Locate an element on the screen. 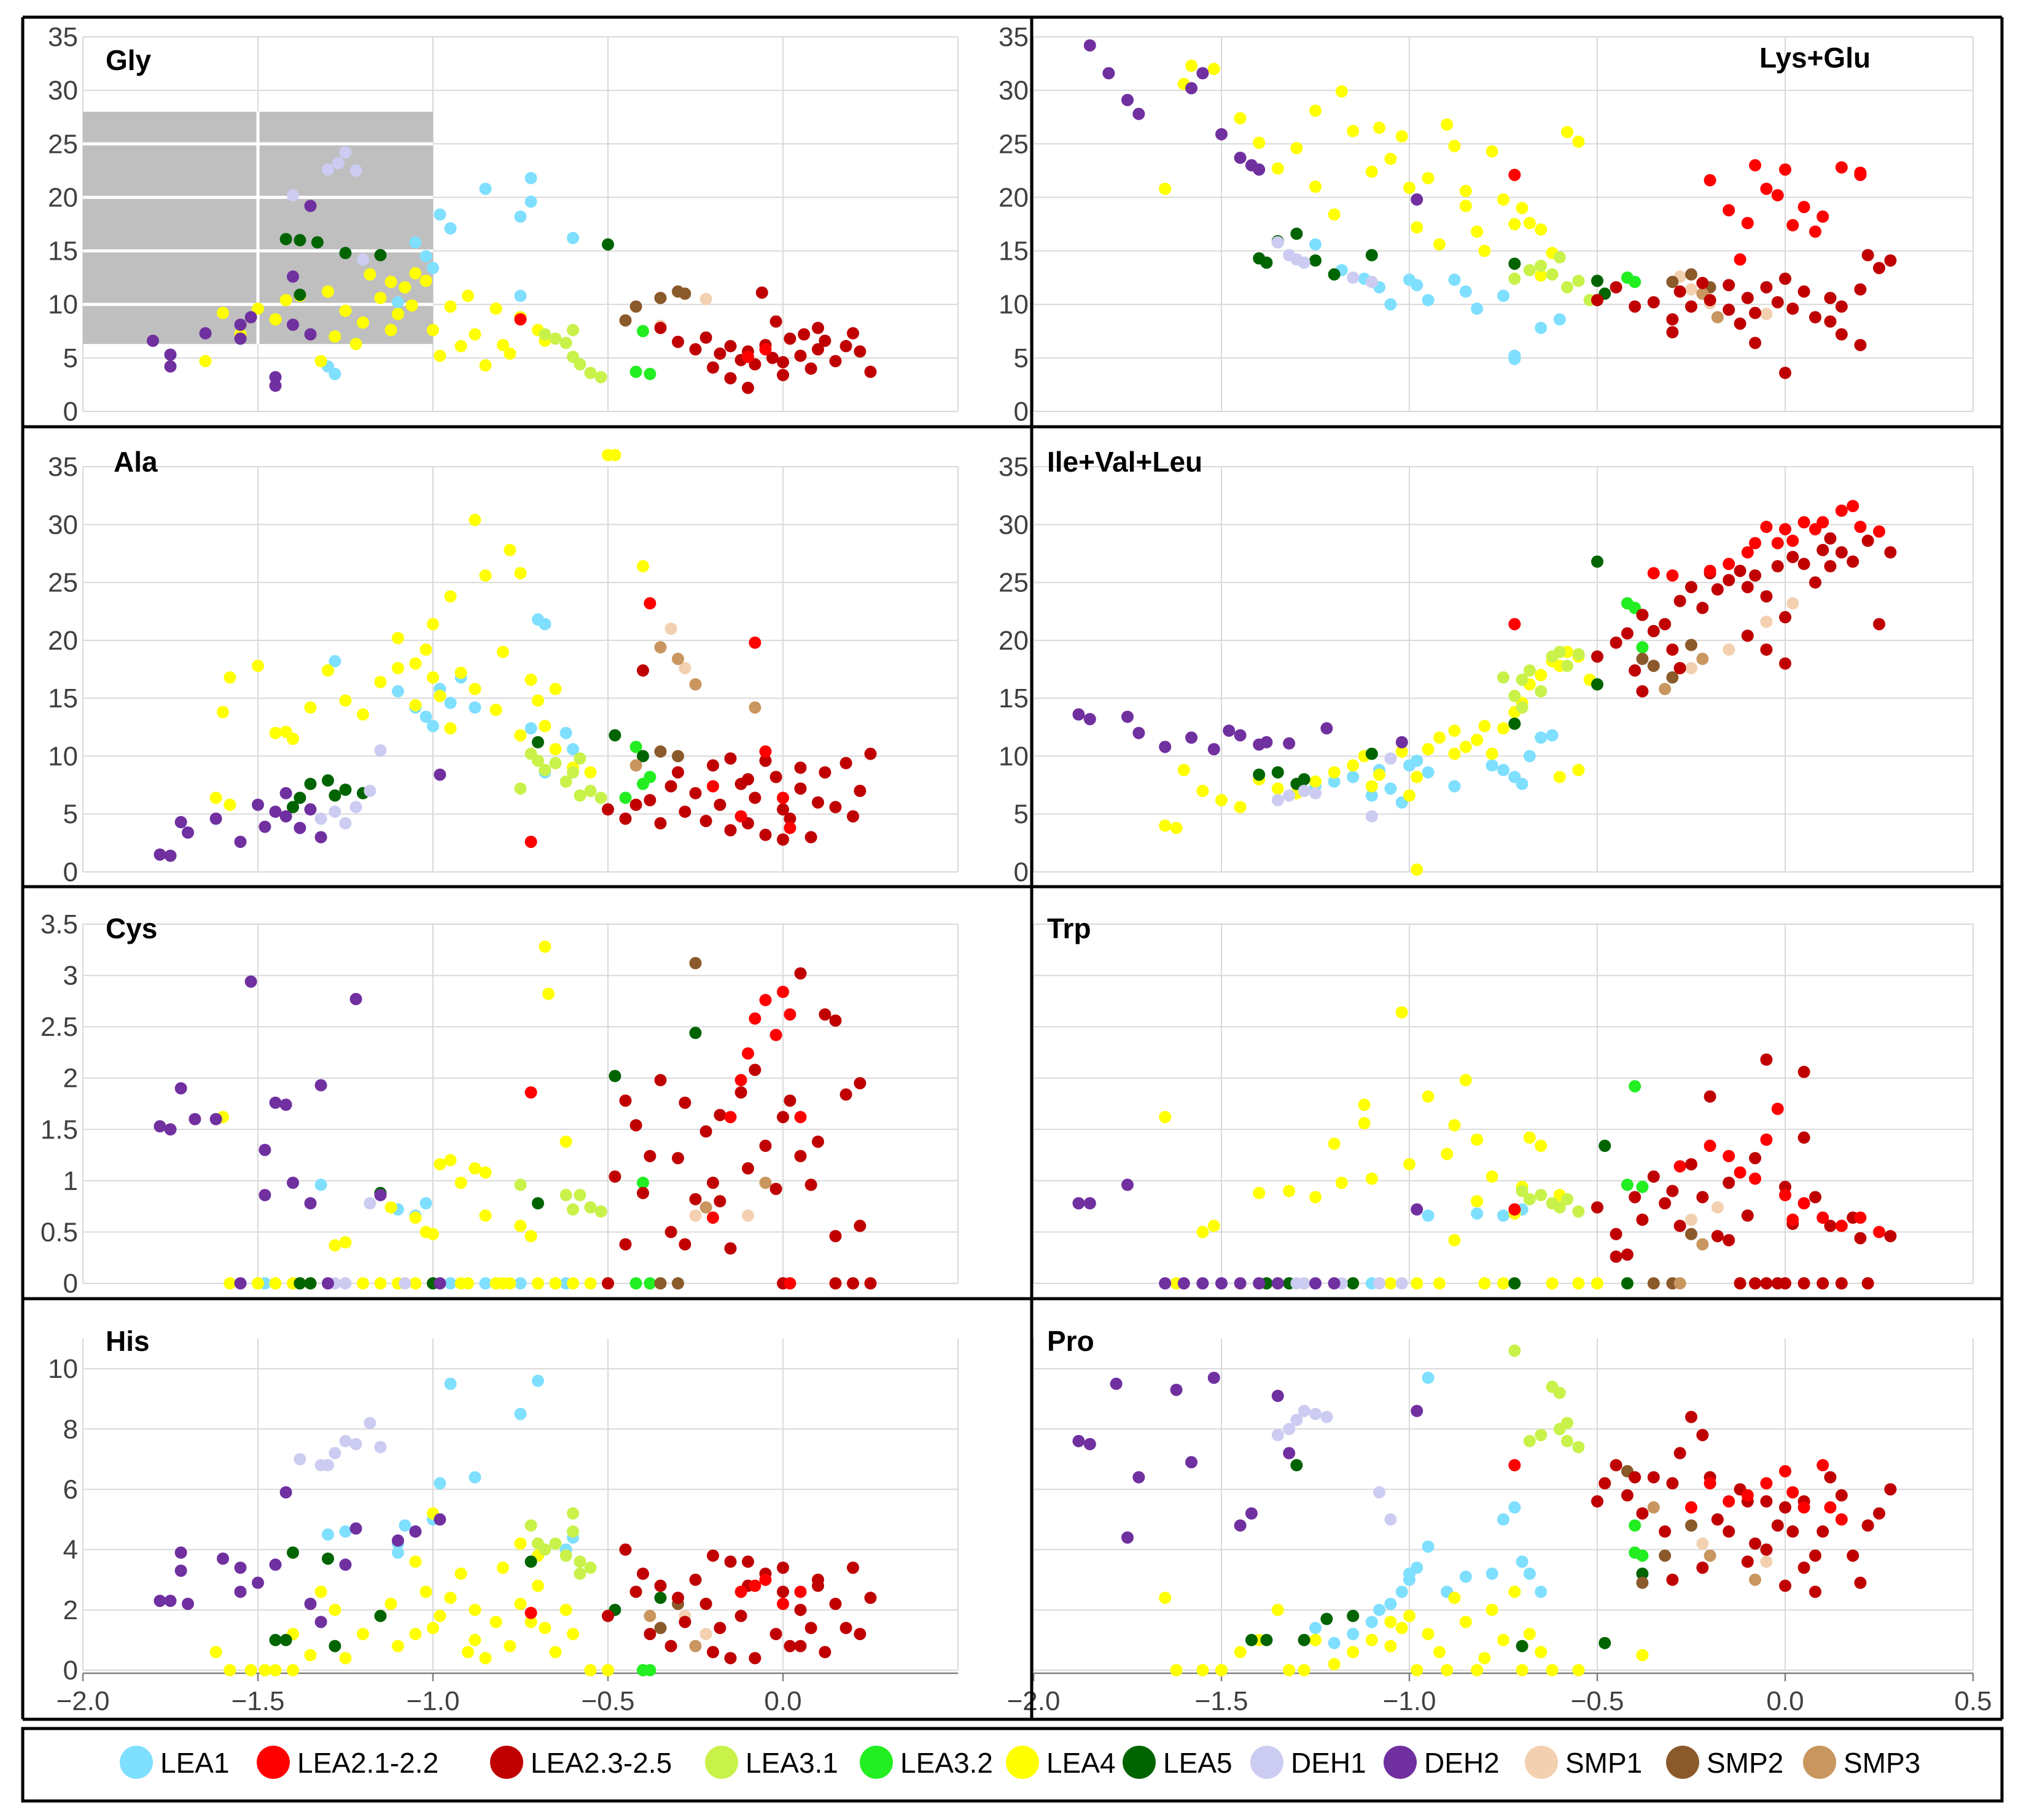  legend-item-lea31: LEA3.1 is located at coordinates (771, 1762).